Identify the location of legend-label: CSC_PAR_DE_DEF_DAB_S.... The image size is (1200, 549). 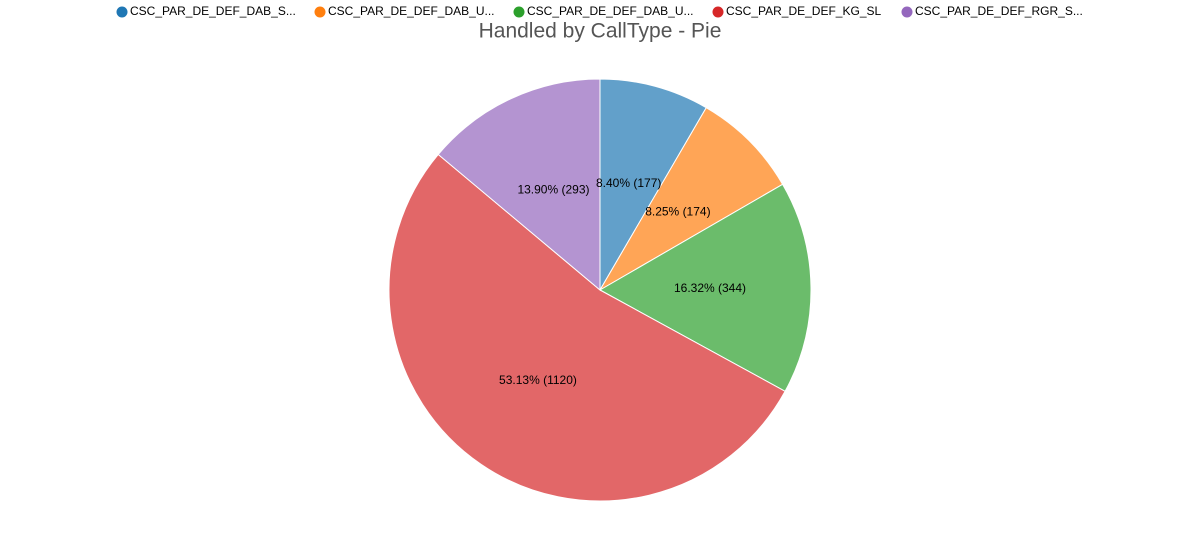
(213, 11).